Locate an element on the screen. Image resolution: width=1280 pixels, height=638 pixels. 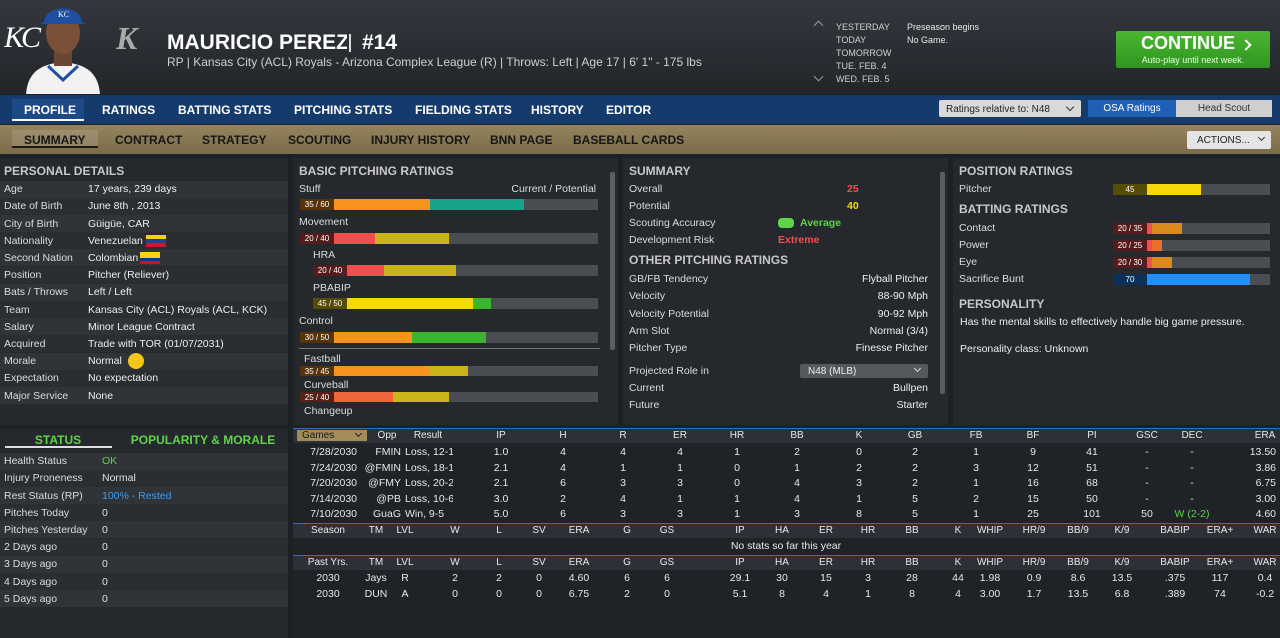
toggle-label: OSA Ratings is located at coordinates (1132, 108).